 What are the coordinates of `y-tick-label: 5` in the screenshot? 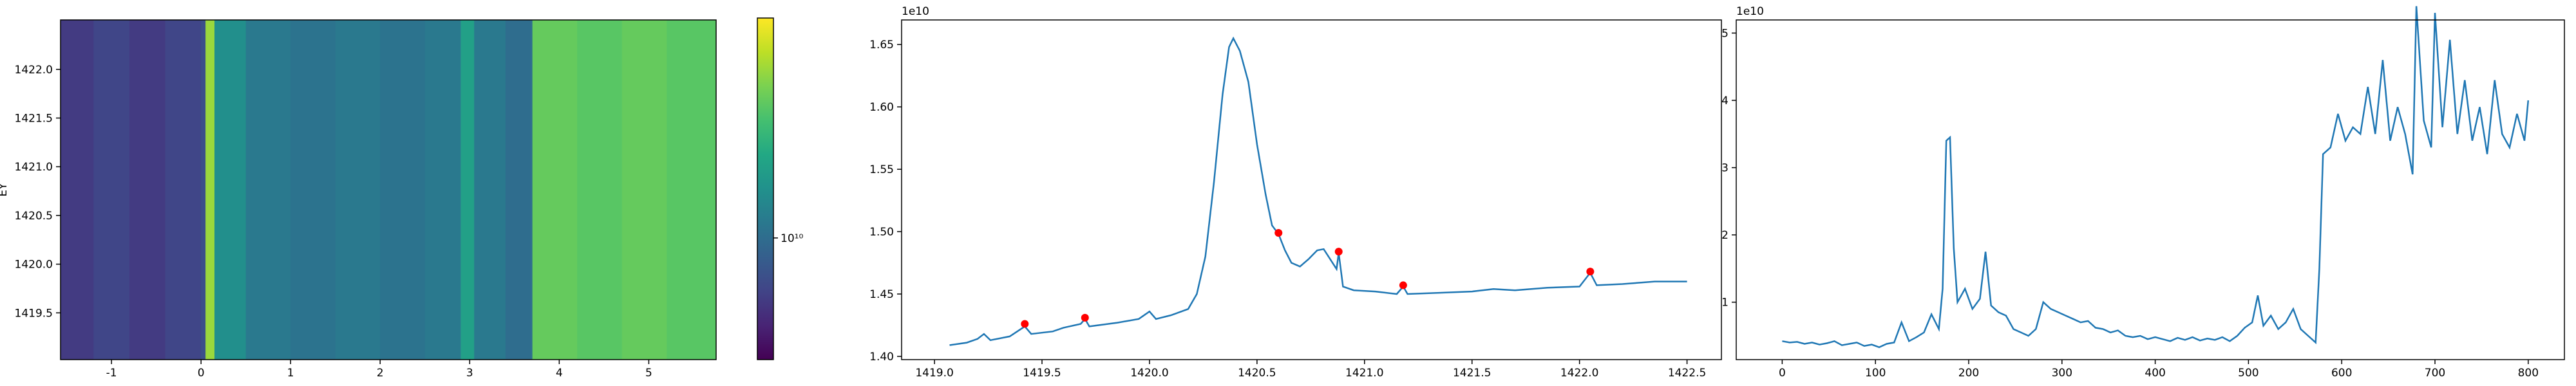 It's located at (1725, 33).